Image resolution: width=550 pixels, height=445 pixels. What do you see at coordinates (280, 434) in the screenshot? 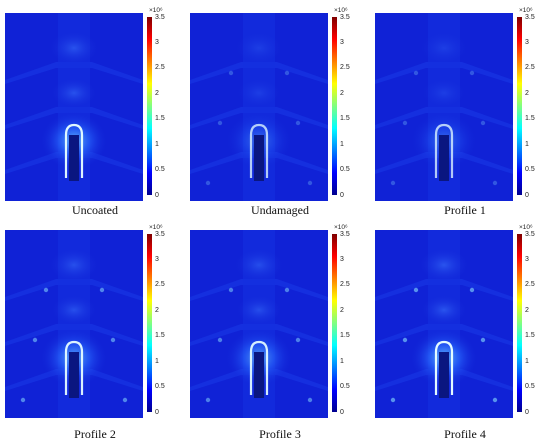
I see `caption-profile-3: Profile 3` at bounding box center [280, 434].